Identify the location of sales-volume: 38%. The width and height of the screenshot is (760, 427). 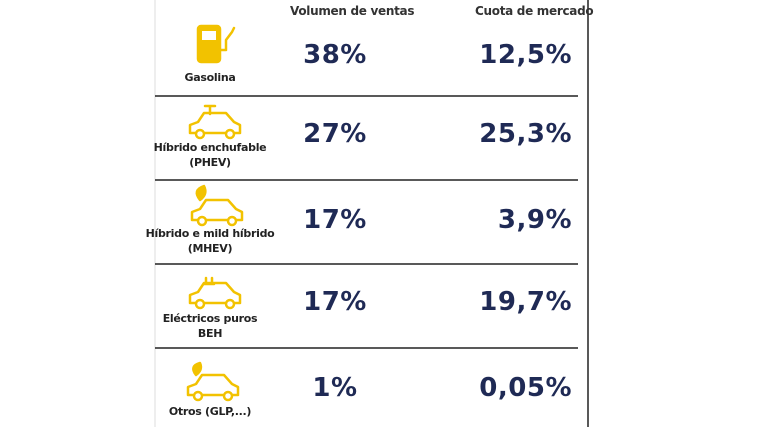
(335, 55).